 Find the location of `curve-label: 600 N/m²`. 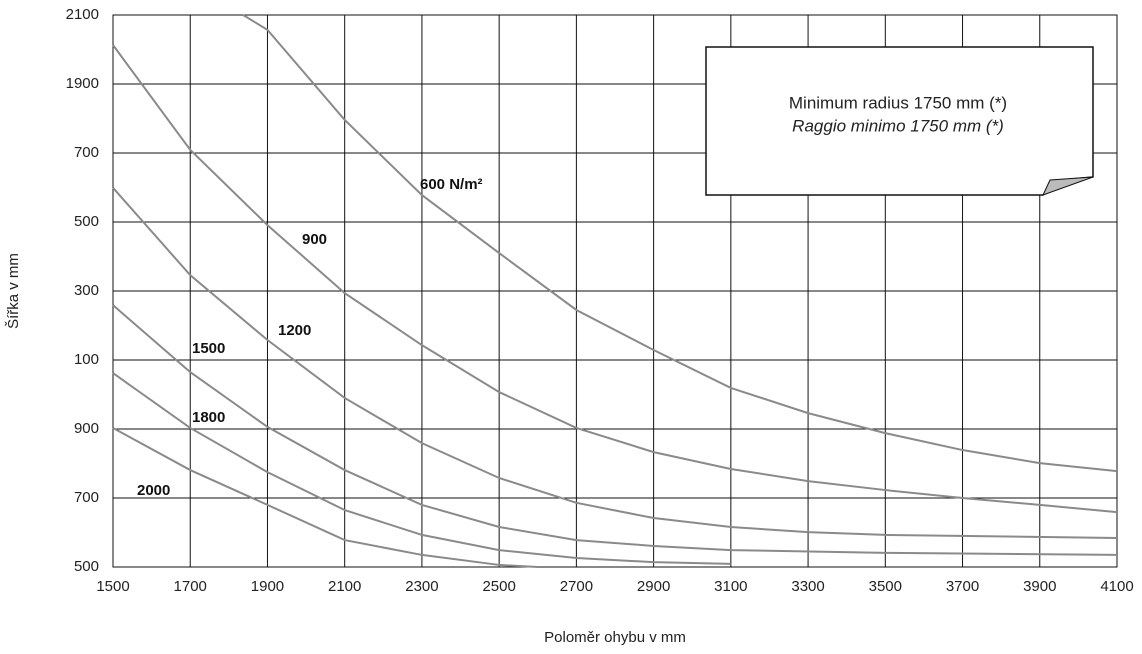

curve-label: 600 N/m² is located at coordinates (451, 184).